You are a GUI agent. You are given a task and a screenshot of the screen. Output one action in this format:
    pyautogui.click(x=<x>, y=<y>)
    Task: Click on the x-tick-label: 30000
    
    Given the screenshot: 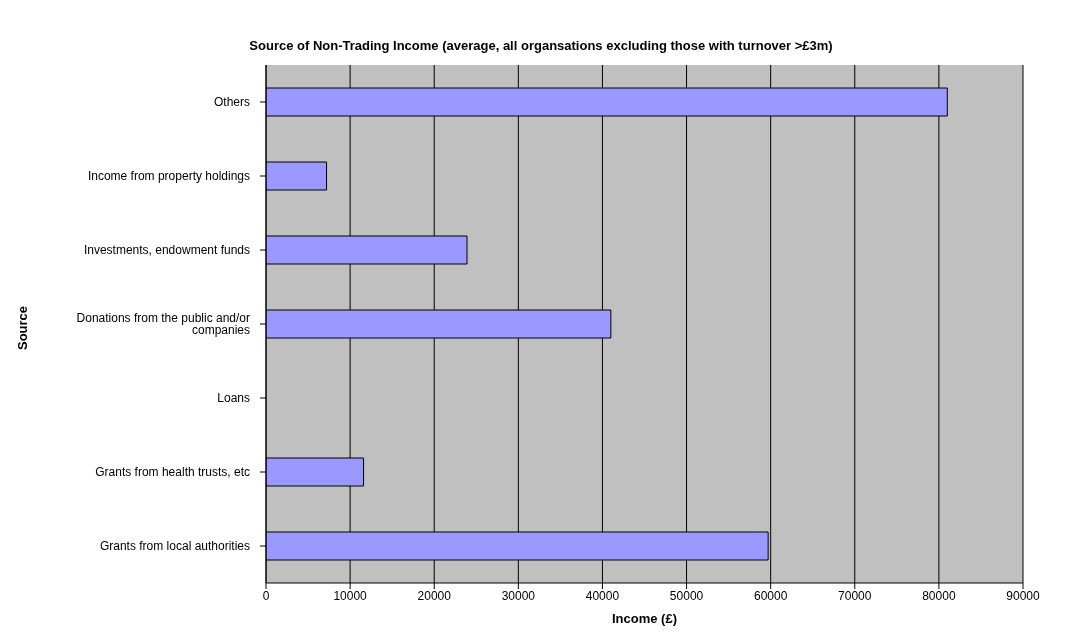 What is the action you would take?
    pyautogui.click(x=518, y=595)
    